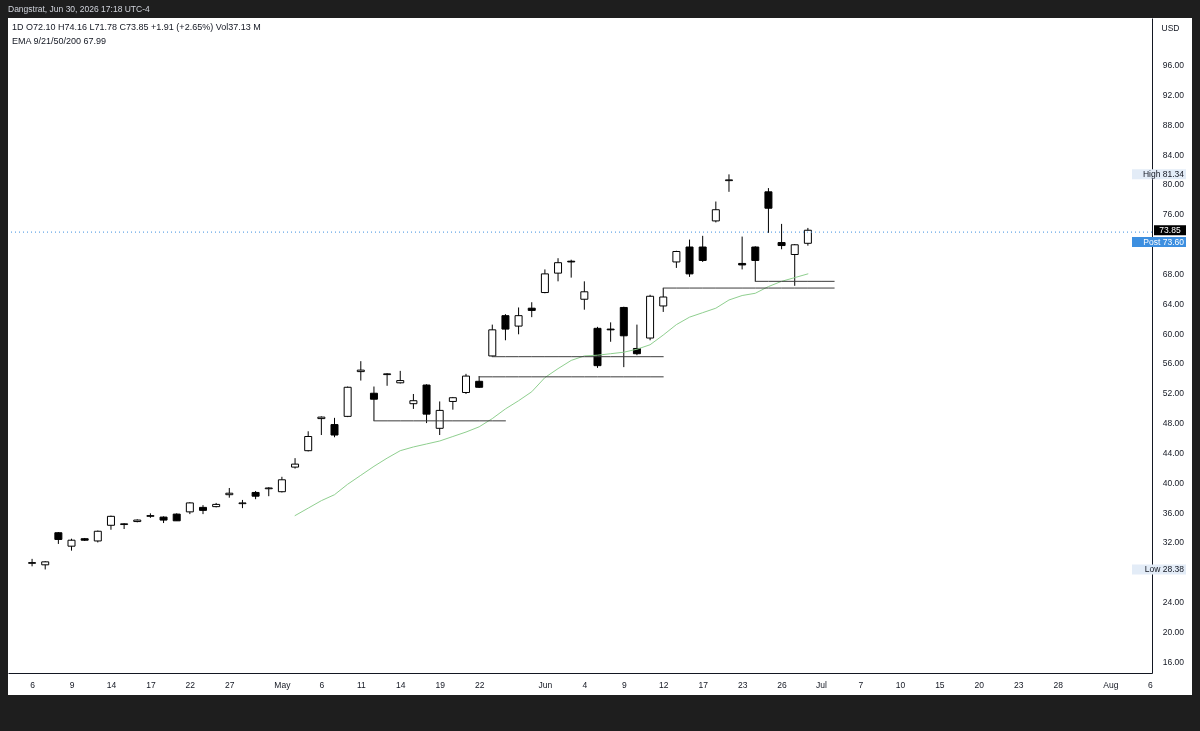 This screenshot has width=1200, height=731. I want to click on annotation: 73.85, so click(1170, 230).